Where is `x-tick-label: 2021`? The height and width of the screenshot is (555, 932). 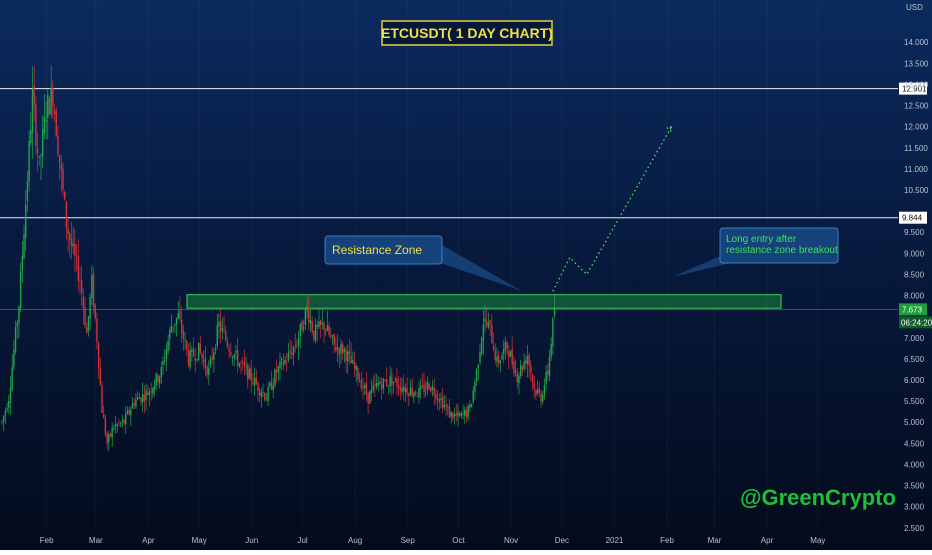
x-tick-label: 2021 is located at coordinates (615, 540).